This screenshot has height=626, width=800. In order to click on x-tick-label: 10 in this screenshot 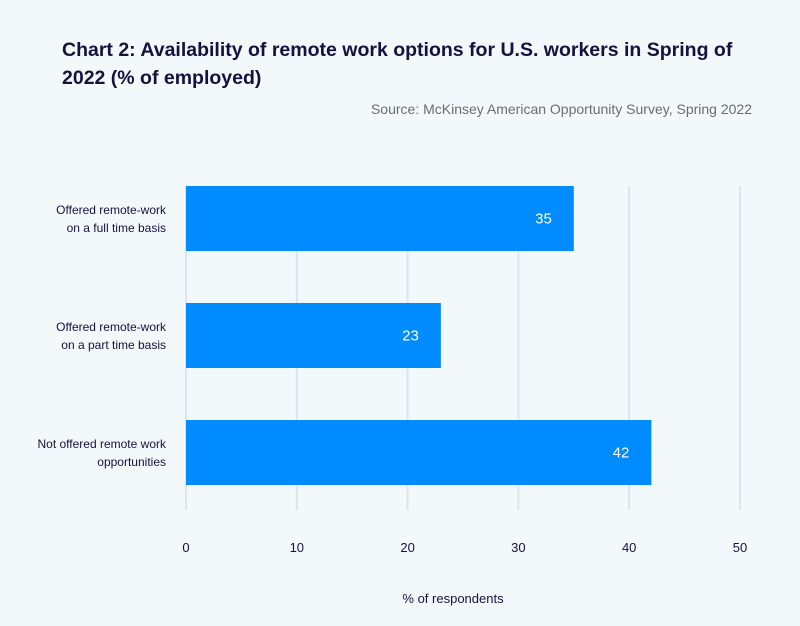, I will do `click(297, 547)`.